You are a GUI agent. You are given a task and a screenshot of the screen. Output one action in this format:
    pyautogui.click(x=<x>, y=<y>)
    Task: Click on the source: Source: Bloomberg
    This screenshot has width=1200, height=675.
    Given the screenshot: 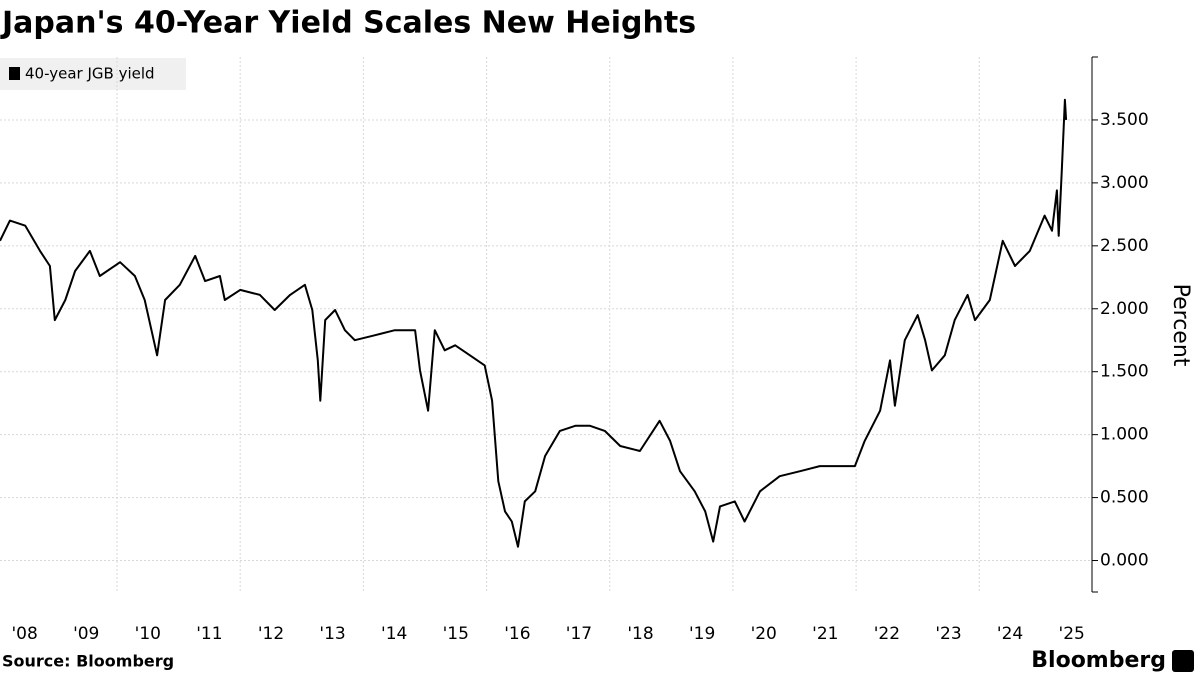 What is the action you would take?
    pyautogui.click(x=88, y=661)
    